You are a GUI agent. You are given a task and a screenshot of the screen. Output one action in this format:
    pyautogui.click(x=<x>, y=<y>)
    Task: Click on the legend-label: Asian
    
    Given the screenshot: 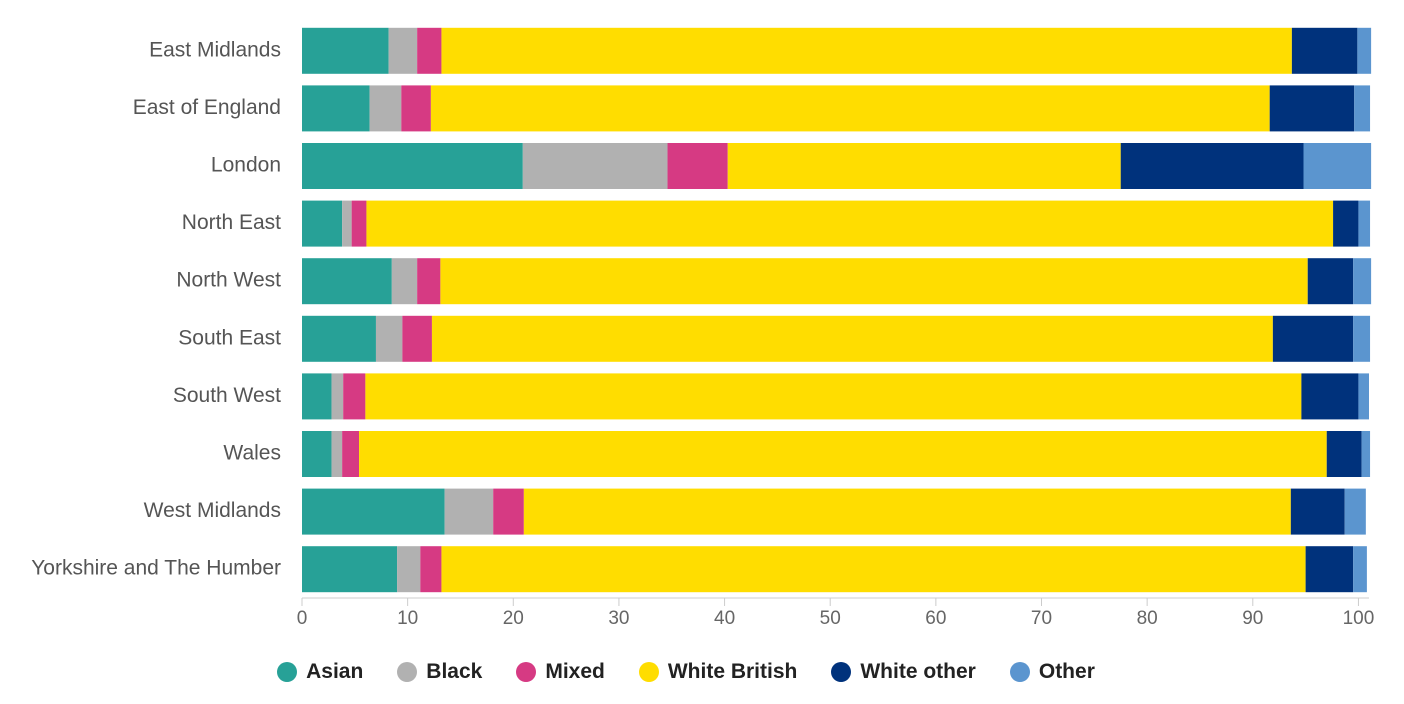 What is the action you would take?
    pyautogui.click(x=335, y=671)
    